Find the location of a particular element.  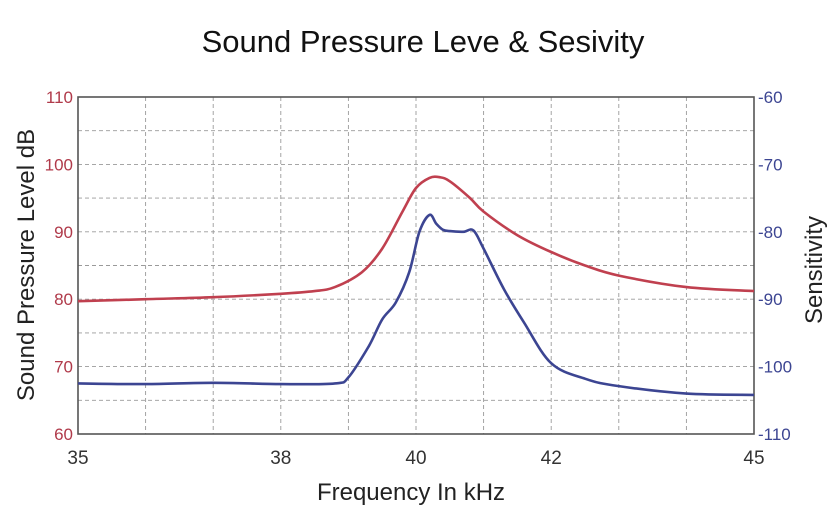

y-tick-label: 70 is located at coordinates (63, 367).